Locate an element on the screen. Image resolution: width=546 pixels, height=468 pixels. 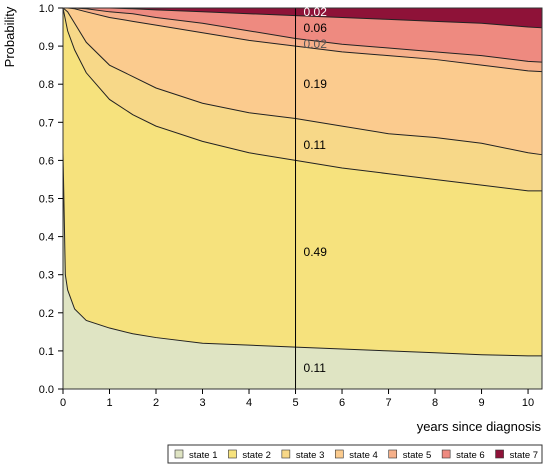
x-tick-label: 5 is located at coordinates (295, 403).